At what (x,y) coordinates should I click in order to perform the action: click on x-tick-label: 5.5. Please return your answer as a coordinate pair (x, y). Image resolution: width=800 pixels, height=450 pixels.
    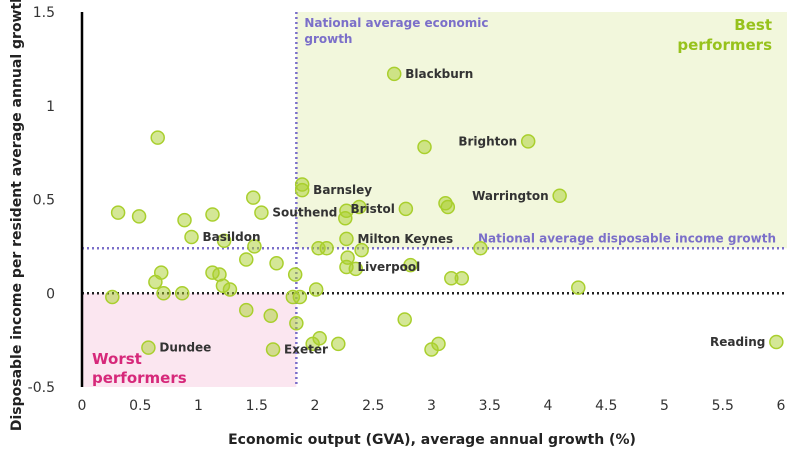
    Looking at the image, I should click on (723, 406).